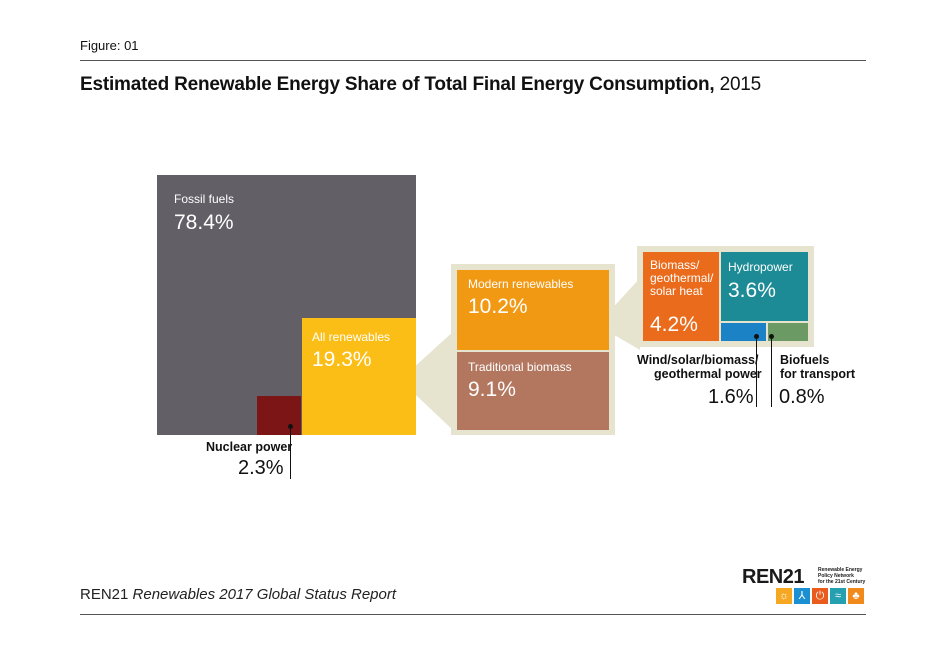 Image resolution: width=946 pixels, height=670 pixels. Describe the element at coordinates (290, 453) in the screenshot. I see `nuclear-leader` at that location.